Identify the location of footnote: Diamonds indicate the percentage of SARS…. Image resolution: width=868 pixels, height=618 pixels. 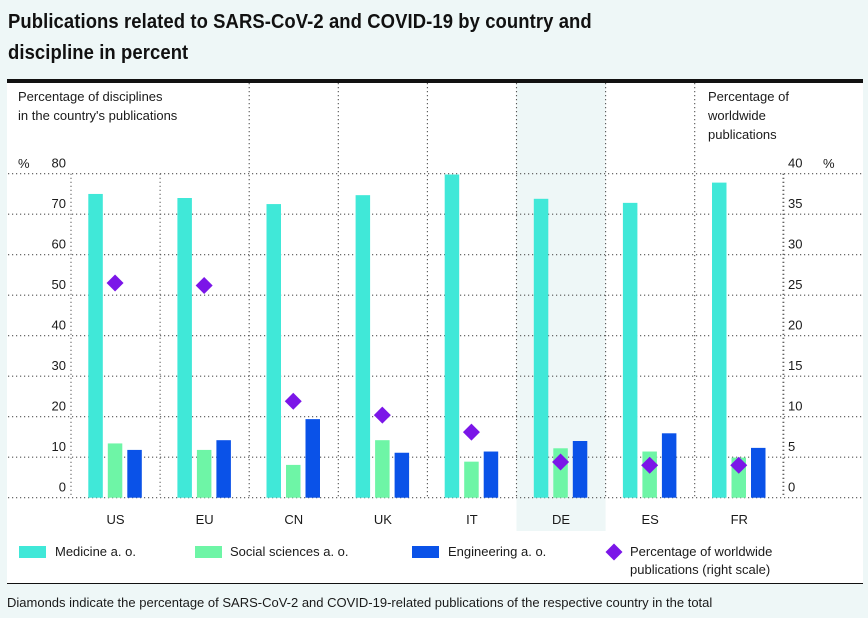
(360, 602).